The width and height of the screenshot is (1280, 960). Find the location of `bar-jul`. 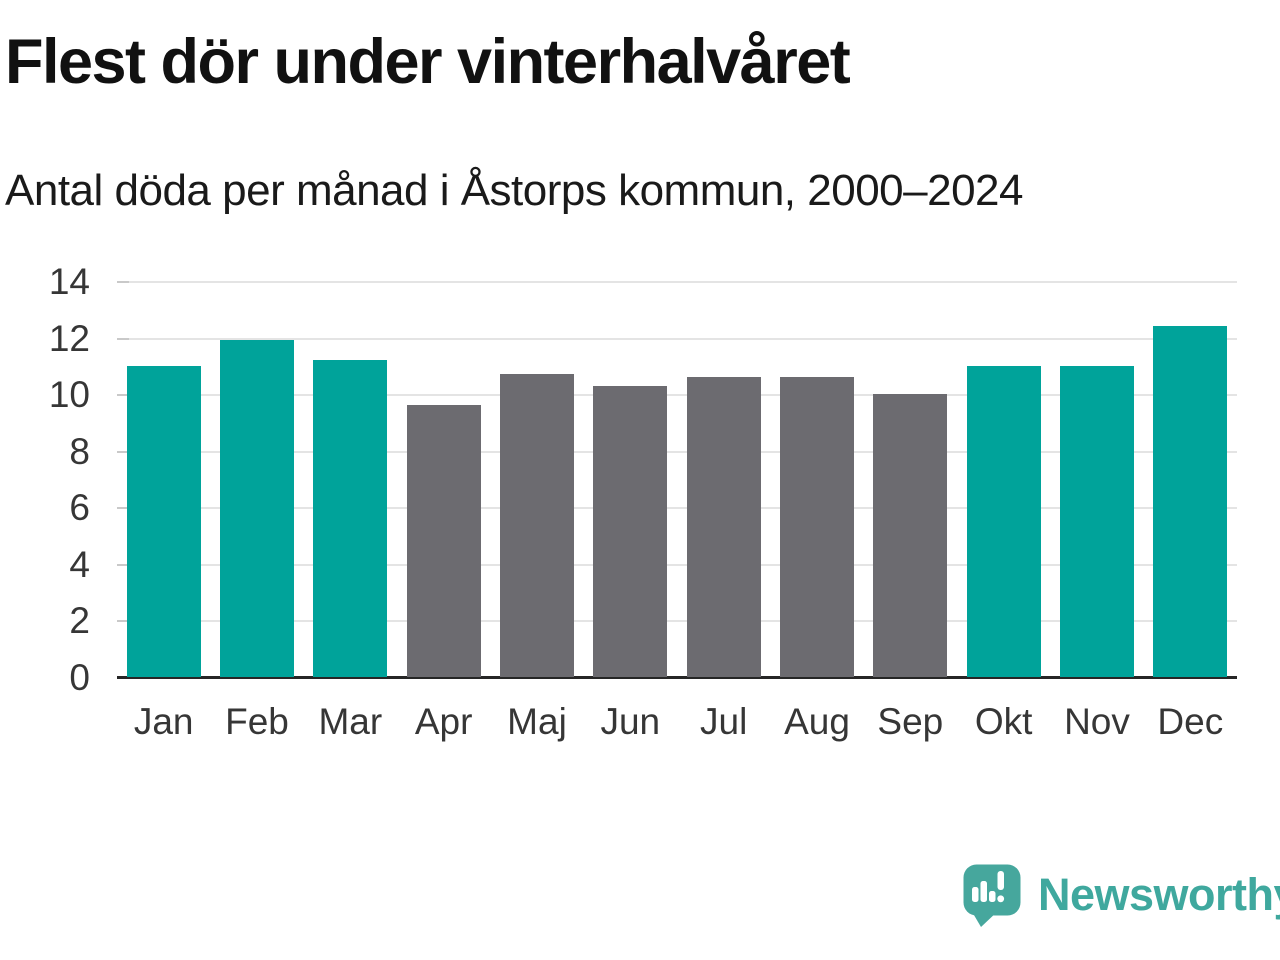

bar-jul is located at coordinates (723, 527).